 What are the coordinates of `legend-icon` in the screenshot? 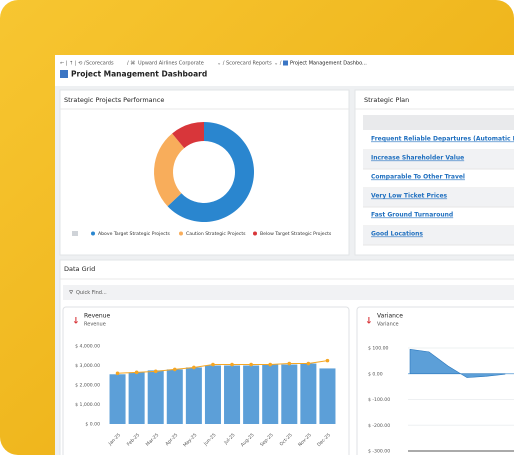 It's located at (75, 233).